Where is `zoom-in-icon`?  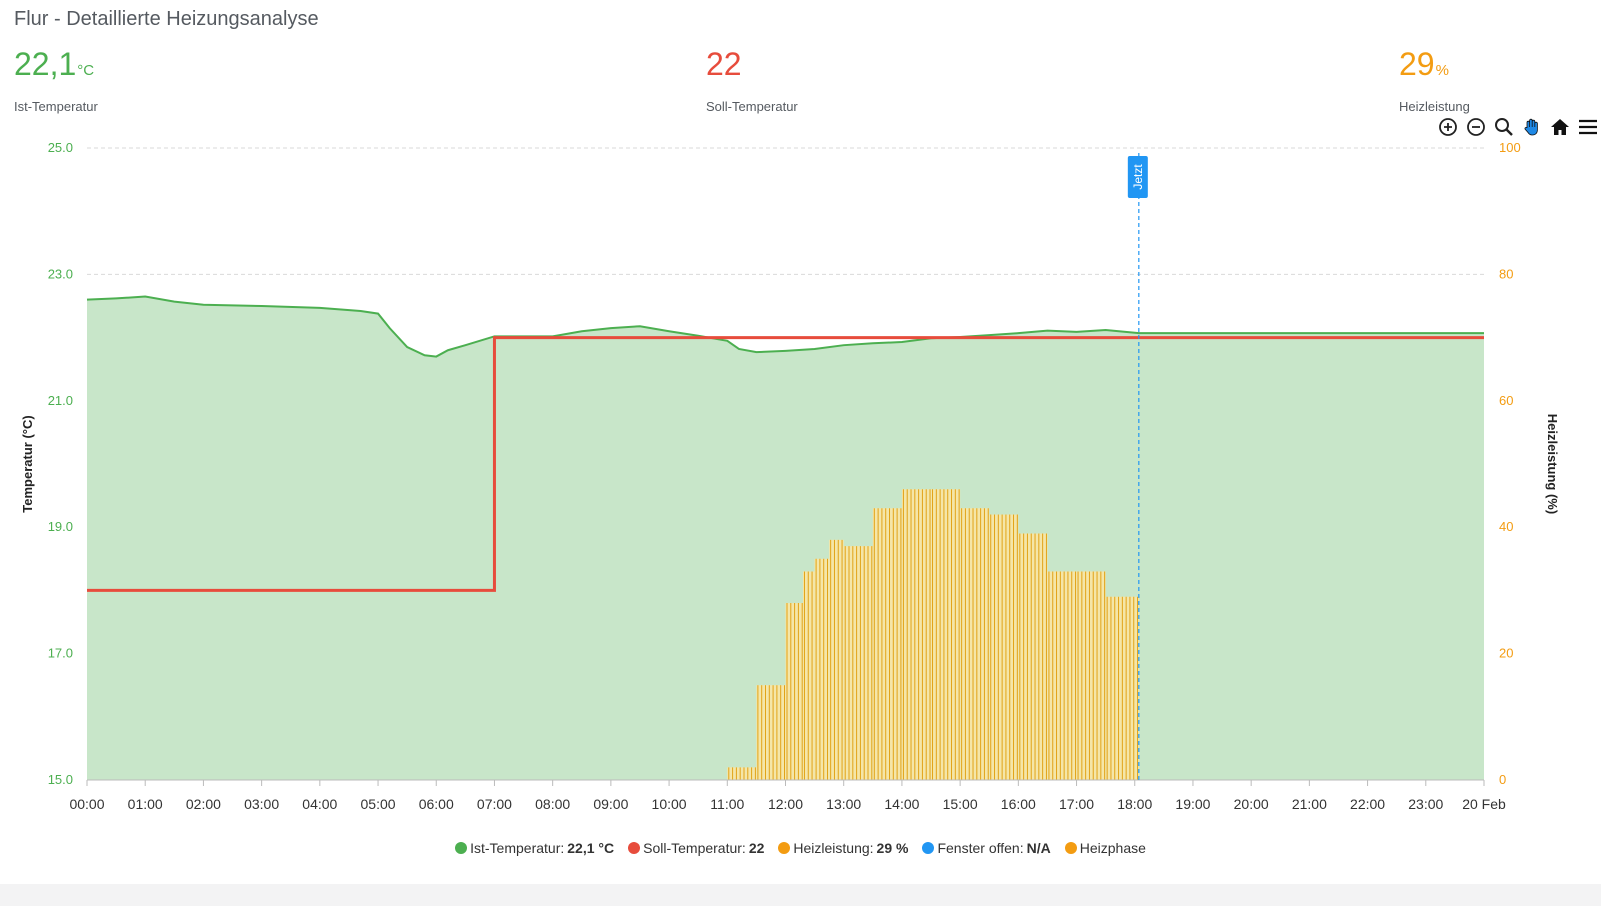
zoom-in-icon is located at coordinates (1448, 127).